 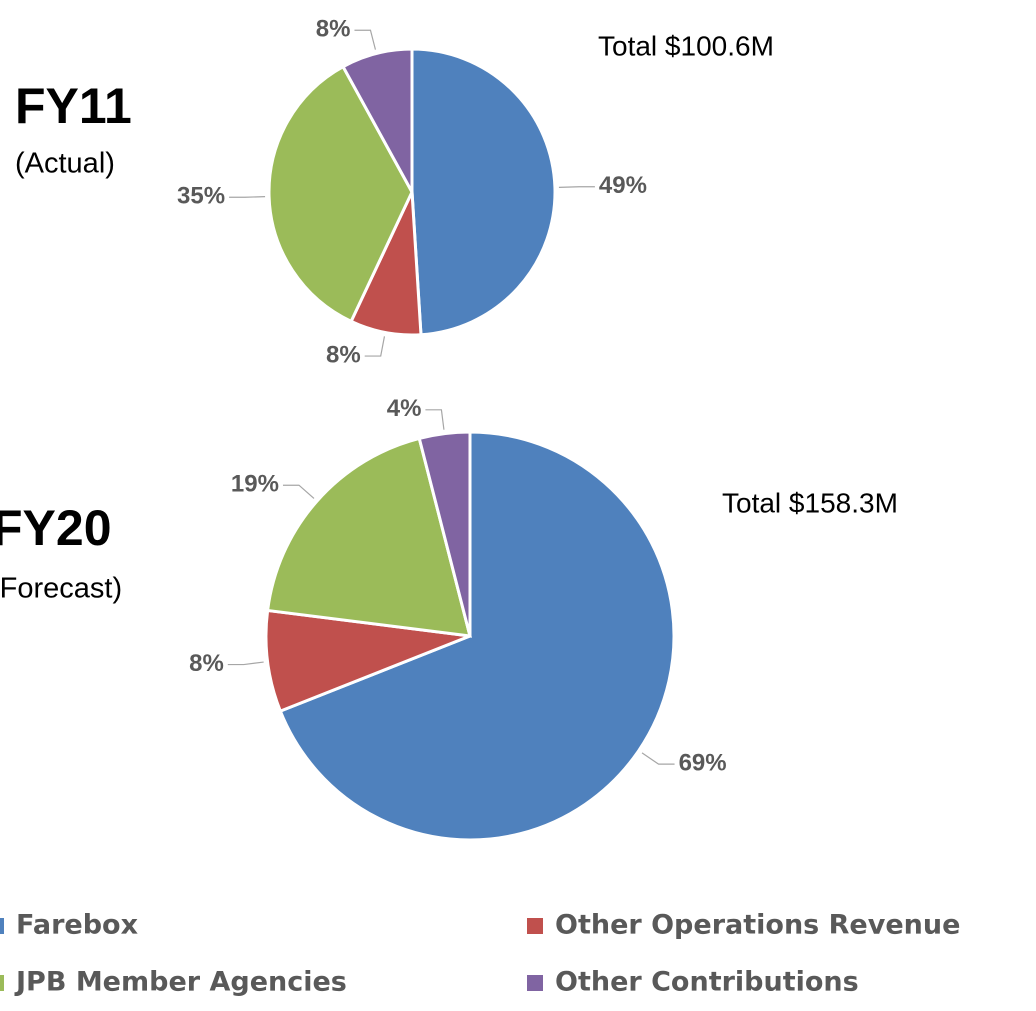 What do you see at coordinates (255, 484) in the screenshot?
I see `data-label: 19%` at bounding box center [255, 484].